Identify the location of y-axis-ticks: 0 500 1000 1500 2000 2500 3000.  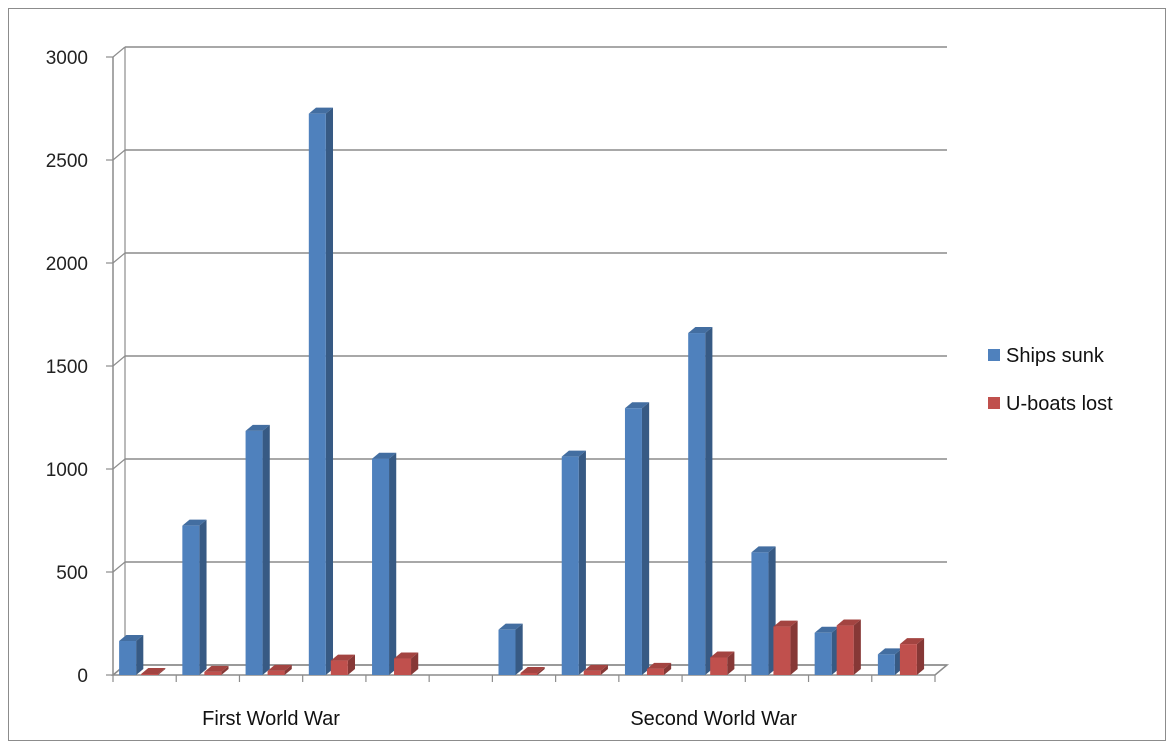
(79, 367).